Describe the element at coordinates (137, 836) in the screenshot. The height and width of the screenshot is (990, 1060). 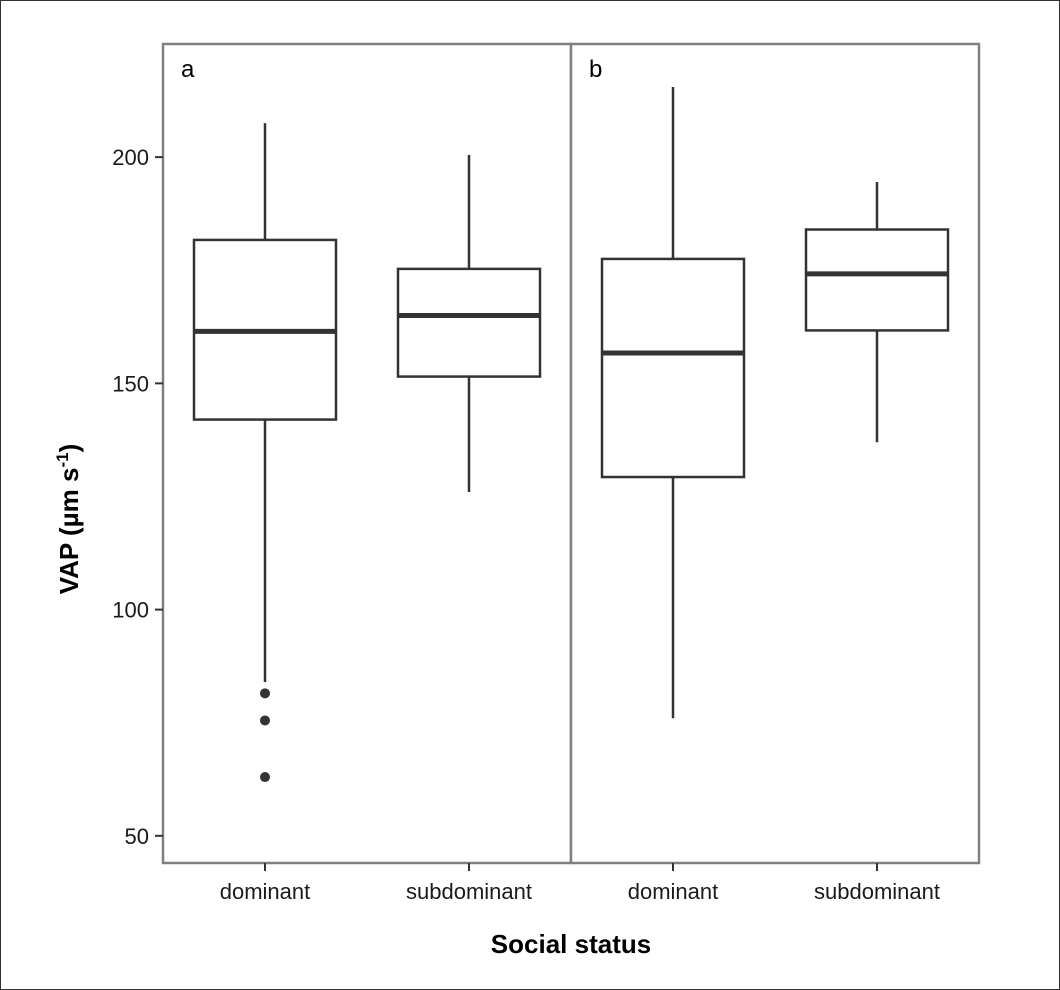
I see `y-tick-label: 50` at that location.